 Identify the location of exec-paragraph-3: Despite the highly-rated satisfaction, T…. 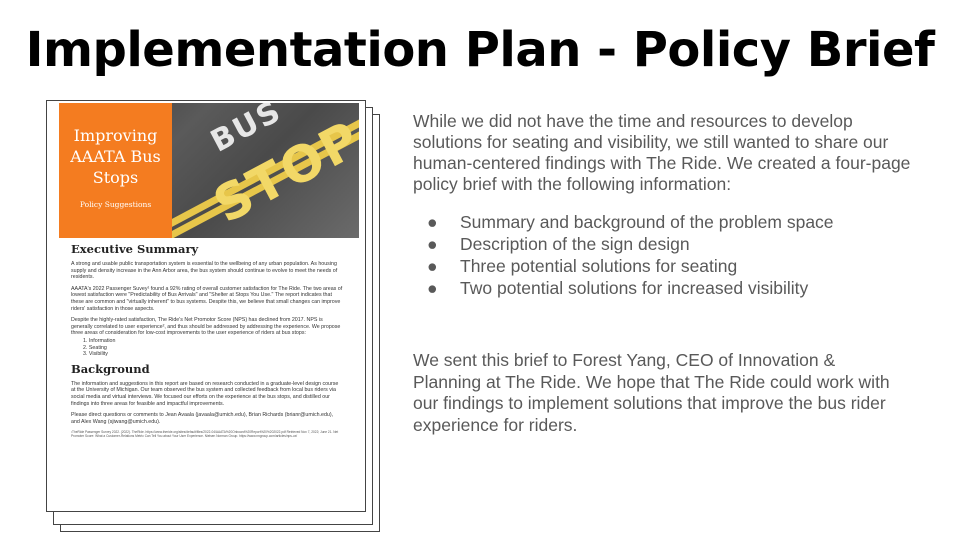
(206, 327).